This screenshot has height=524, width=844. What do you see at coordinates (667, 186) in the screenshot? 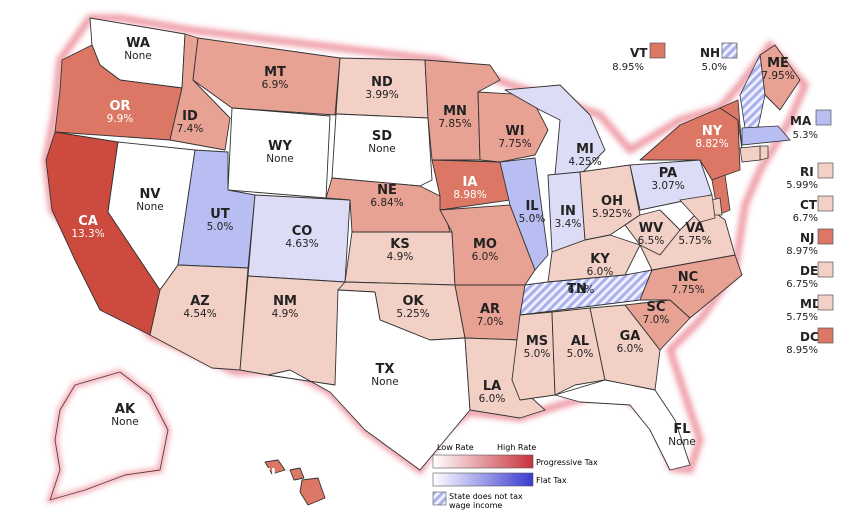
I see `state-rate-pa: 3.07%` at bounding box center [667, 186].